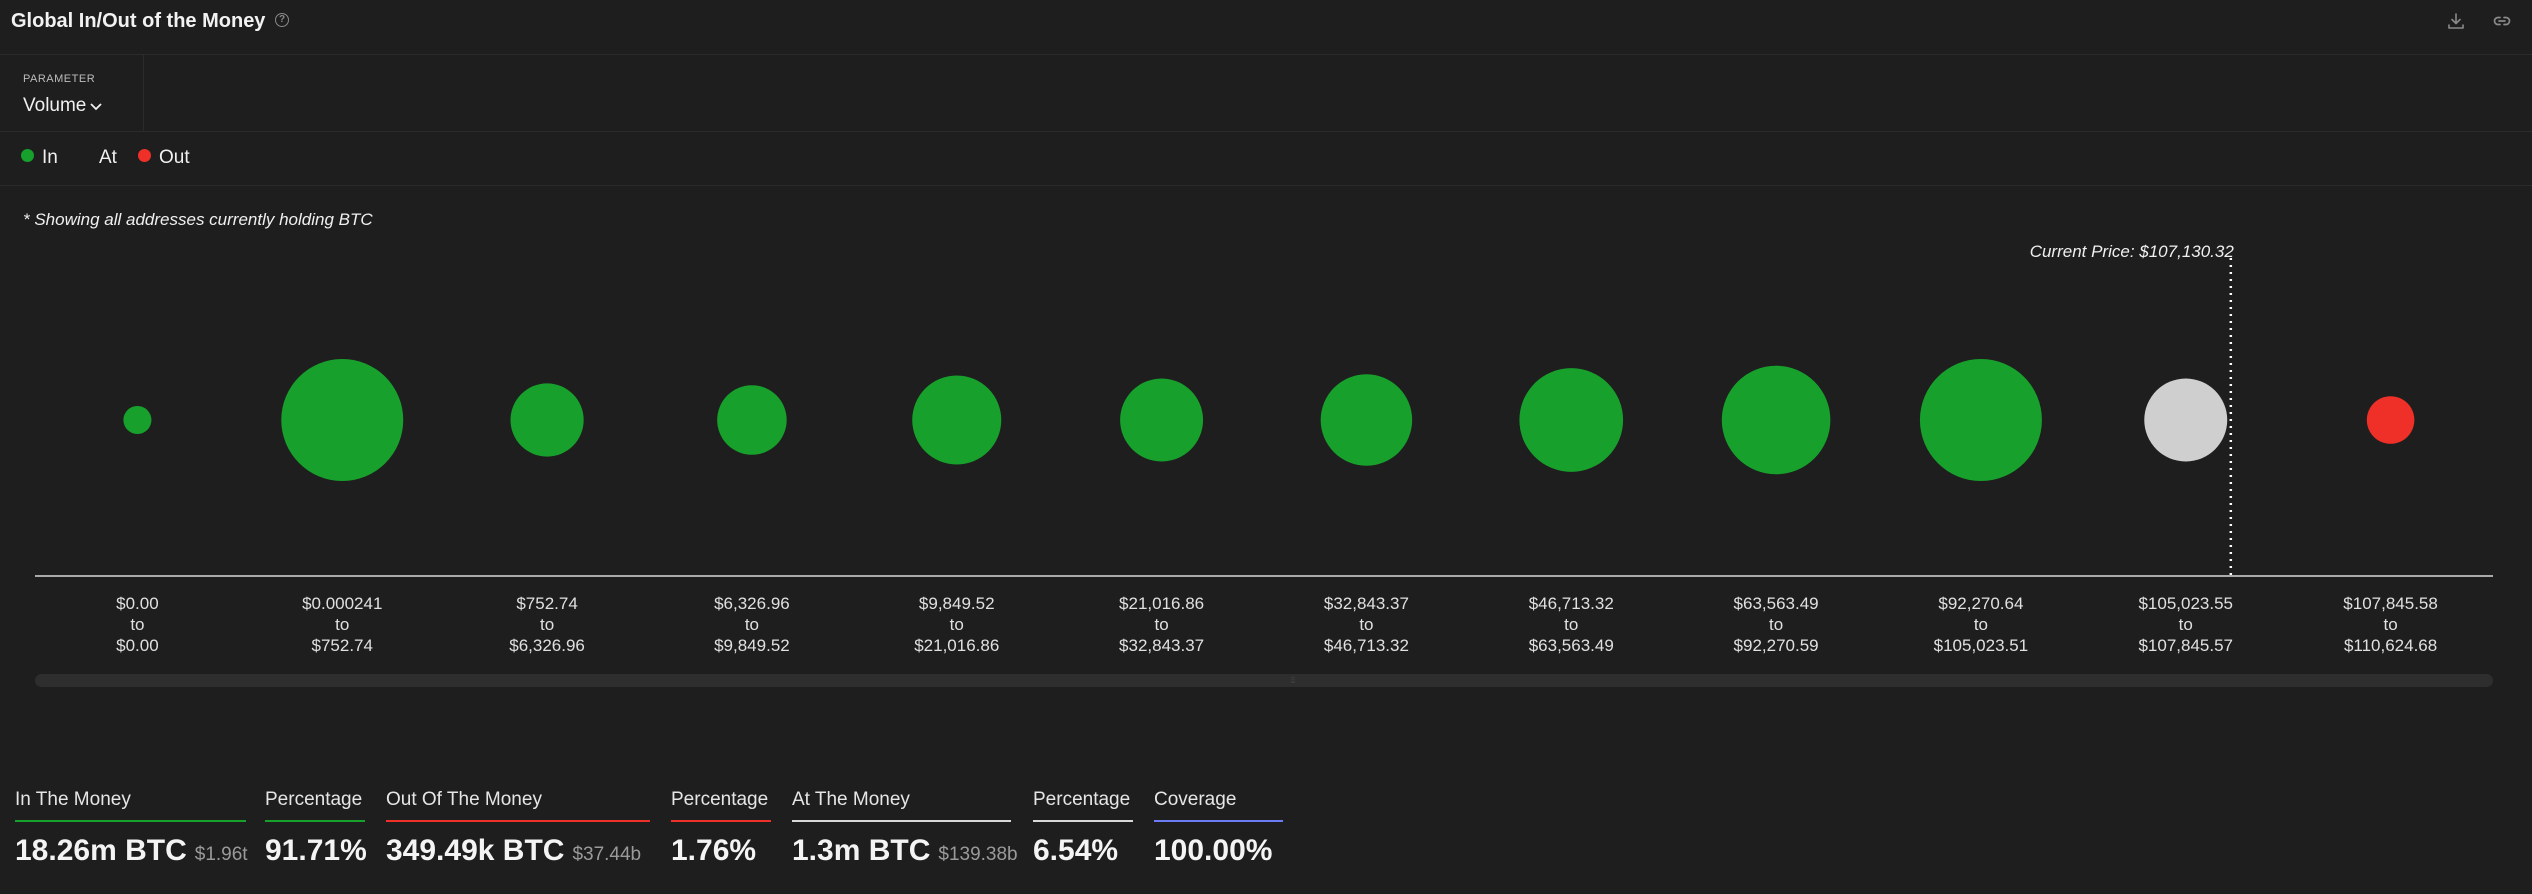  I want to click on stat-value: 6.54%, so click(1083, 851).